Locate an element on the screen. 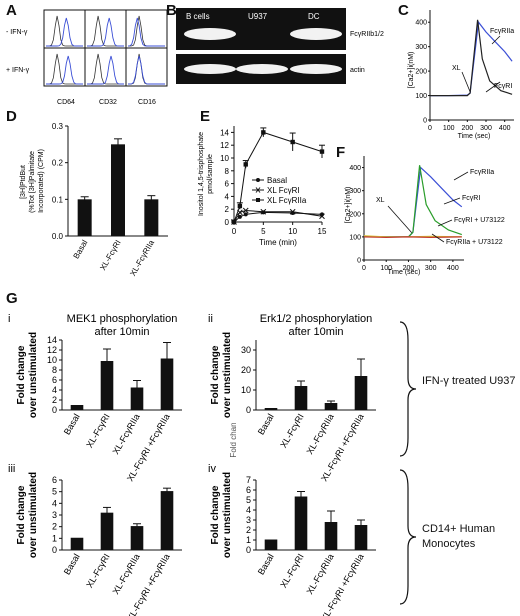 The height and width of the screenshot is (616, 520). panel-c-ylabel: [Ca2+]i(nM) is located at coordinates (411, 70).